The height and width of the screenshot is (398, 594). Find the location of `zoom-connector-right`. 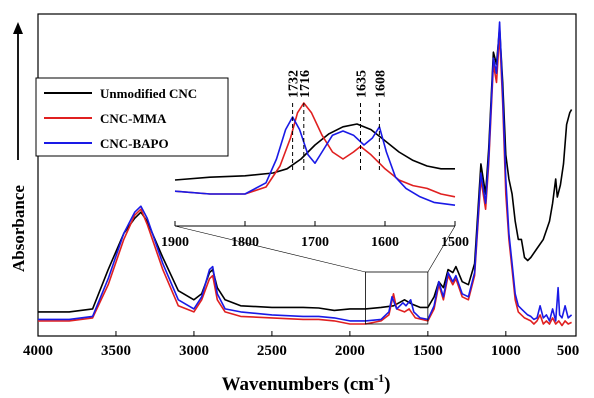

zoom-connector-right is located at coordinates (441, 249).